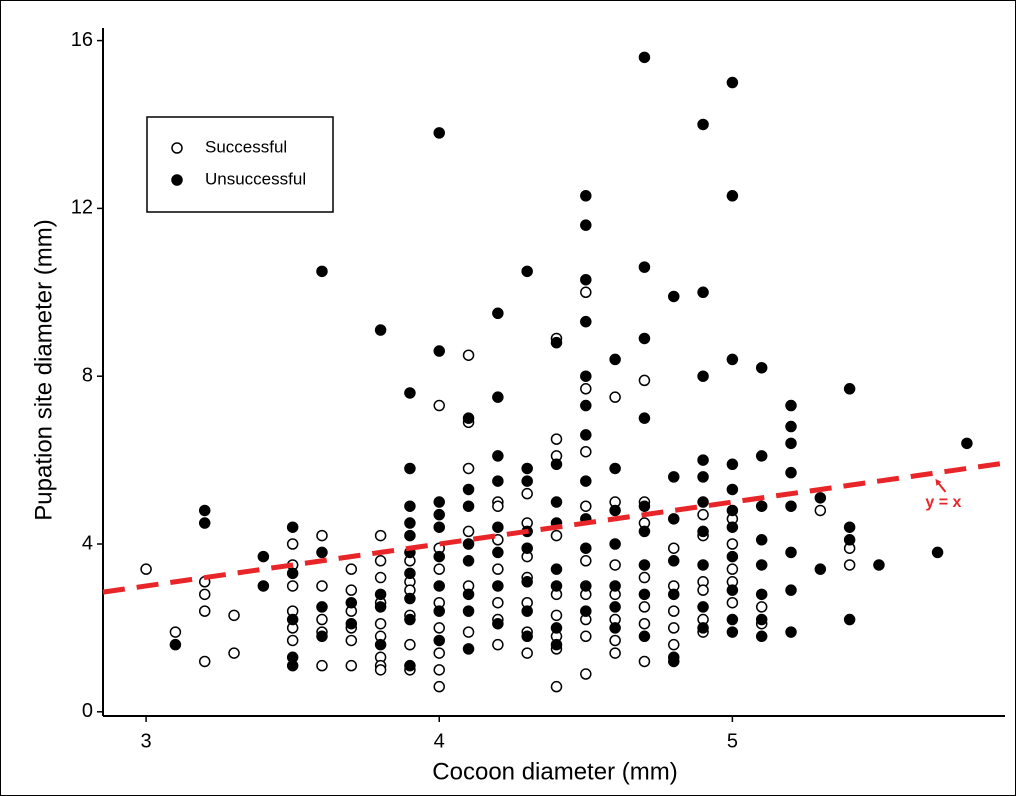 The width and height of the screenshot is (1016, 796). I want to click on x-tick-label: 3, so click(146, 741).